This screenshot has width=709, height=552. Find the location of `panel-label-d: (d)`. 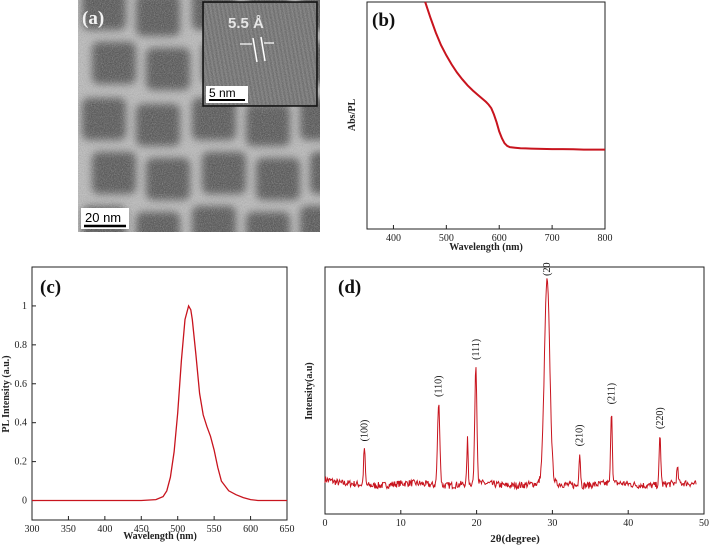

panel-label-d: (d) is located at coordinates (349, 287).